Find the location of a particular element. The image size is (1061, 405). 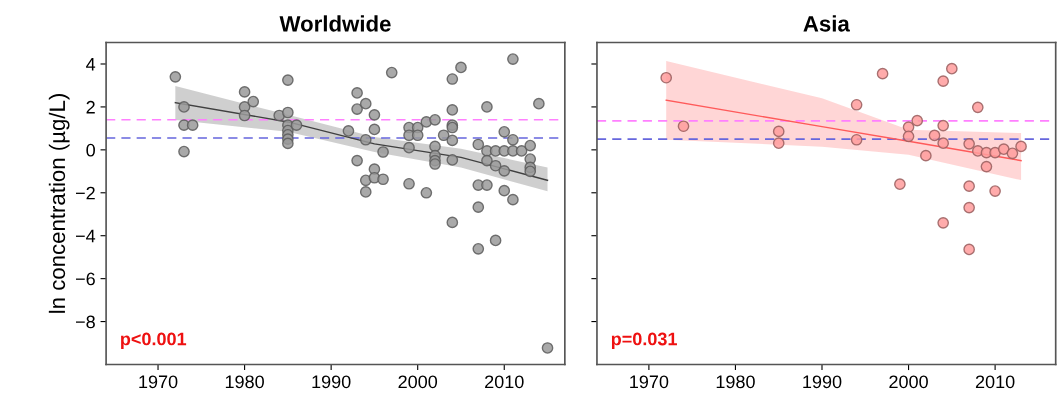

y-tick-label: −2 is located at coordinates (85, 193).